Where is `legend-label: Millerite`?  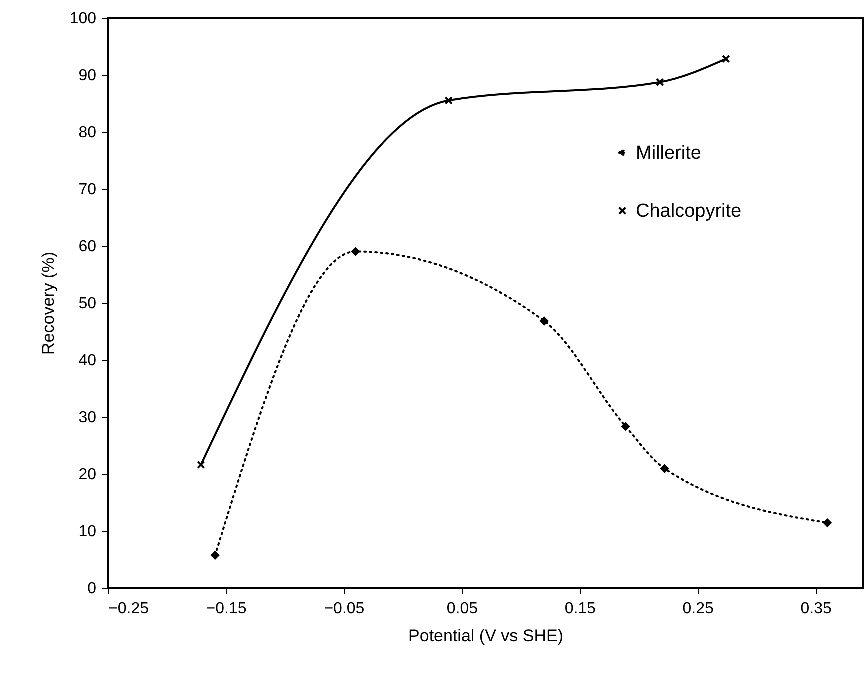 legend-label: Millerite is located at coordinates (669, 153).